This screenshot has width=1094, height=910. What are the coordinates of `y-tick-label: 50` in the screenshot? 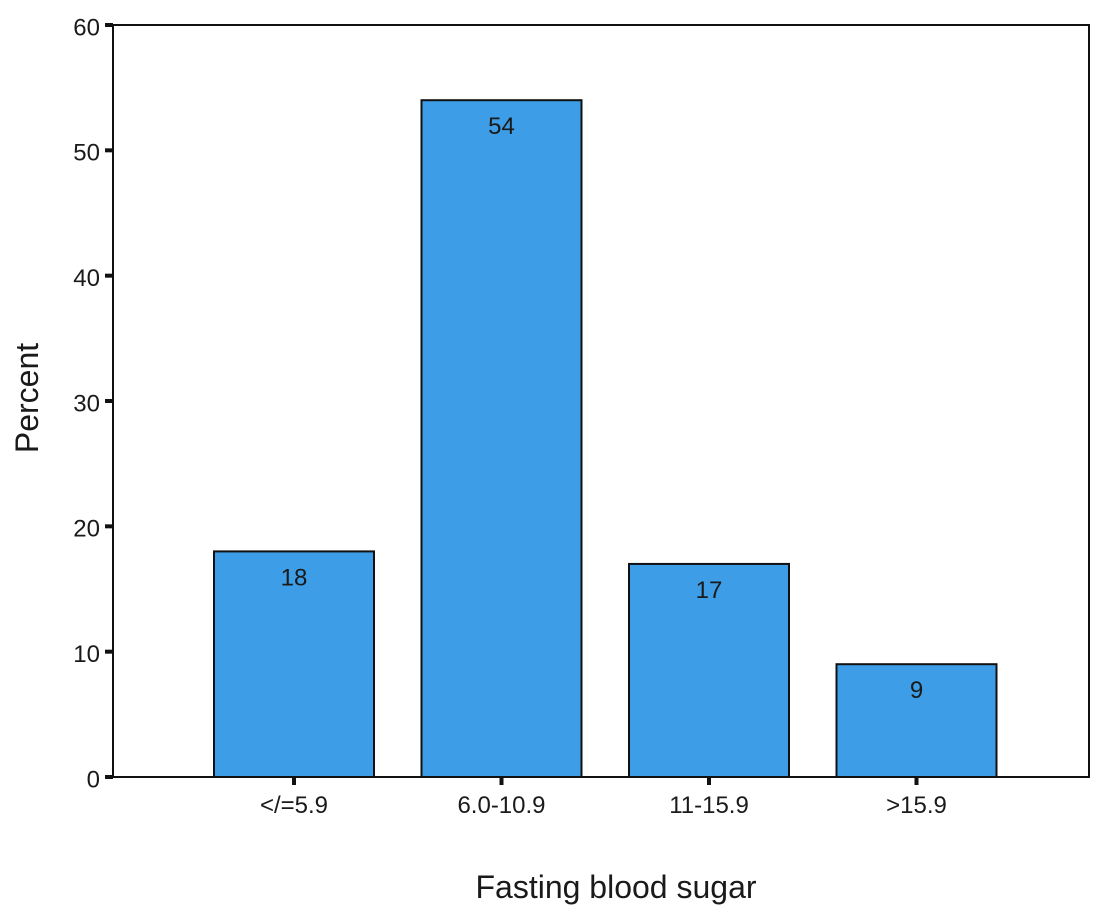 It's located at (86, 153).